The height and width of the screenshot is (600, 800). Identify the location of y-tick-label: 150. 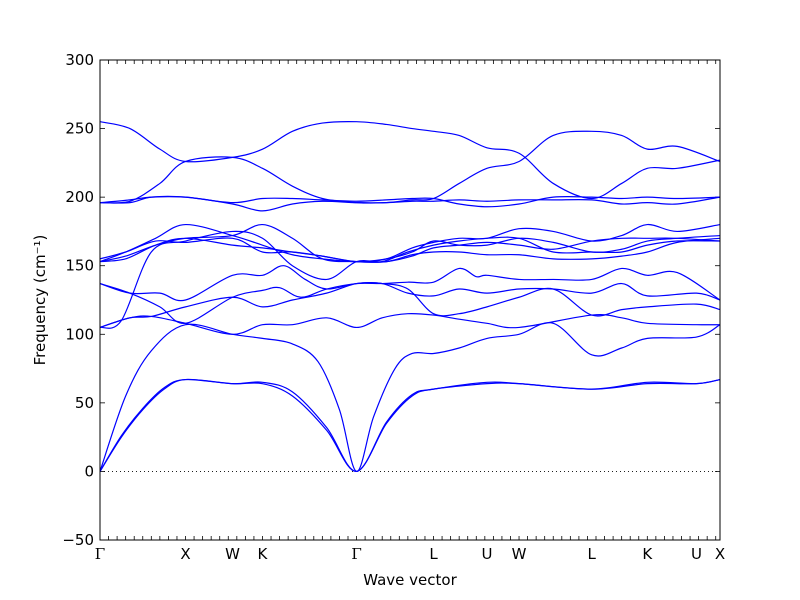
(79, 266).